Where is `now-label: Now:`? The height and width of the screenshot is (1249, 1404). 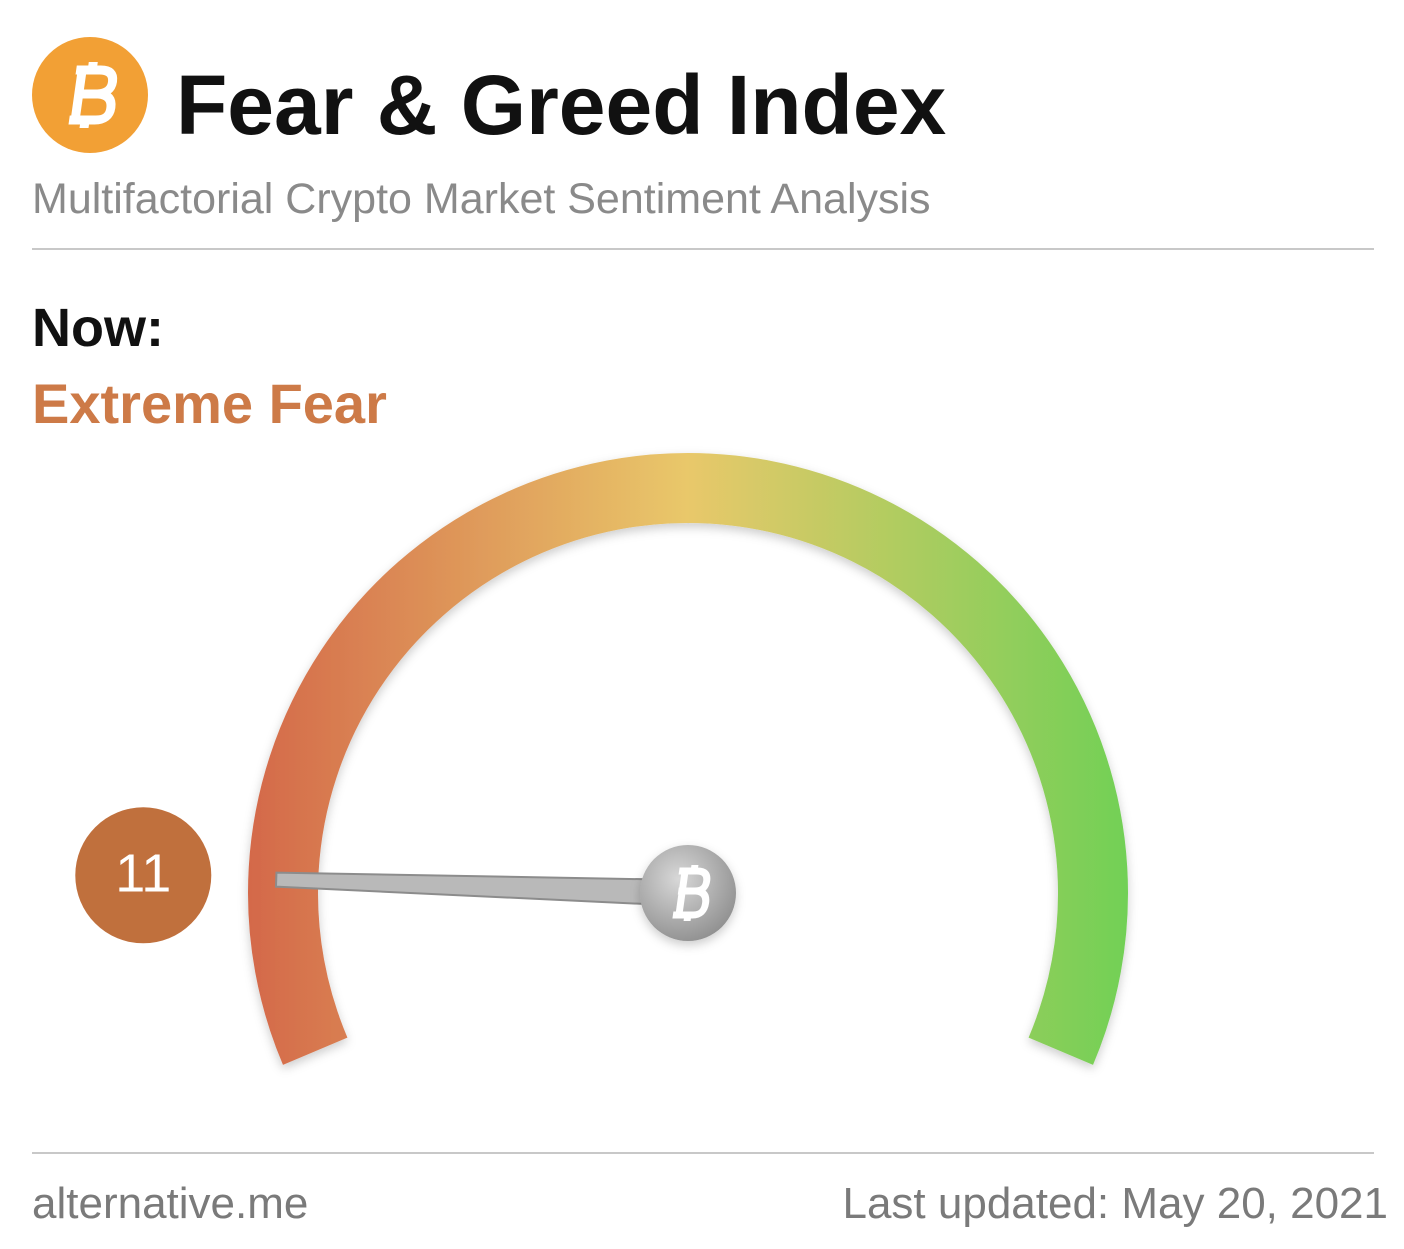
now-label: Now: is located at coordinates (98, 328).